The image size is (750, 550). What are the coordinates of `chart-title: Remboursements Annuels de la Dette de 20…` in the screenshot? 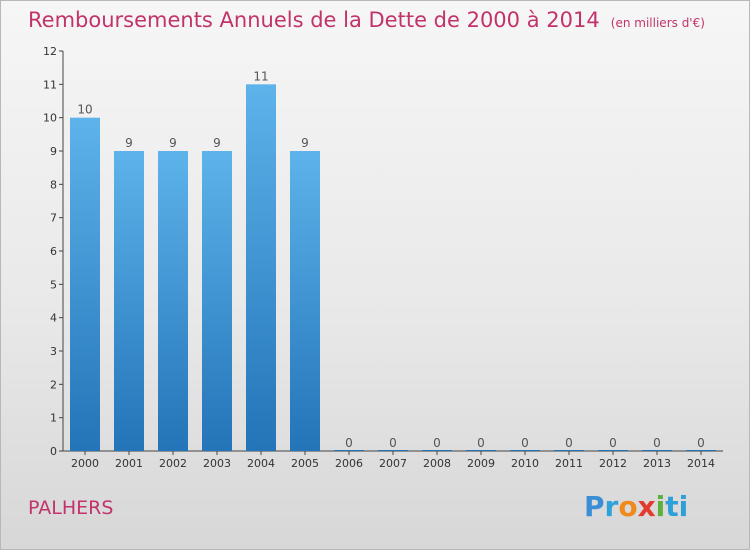 It's located at (314, 20).